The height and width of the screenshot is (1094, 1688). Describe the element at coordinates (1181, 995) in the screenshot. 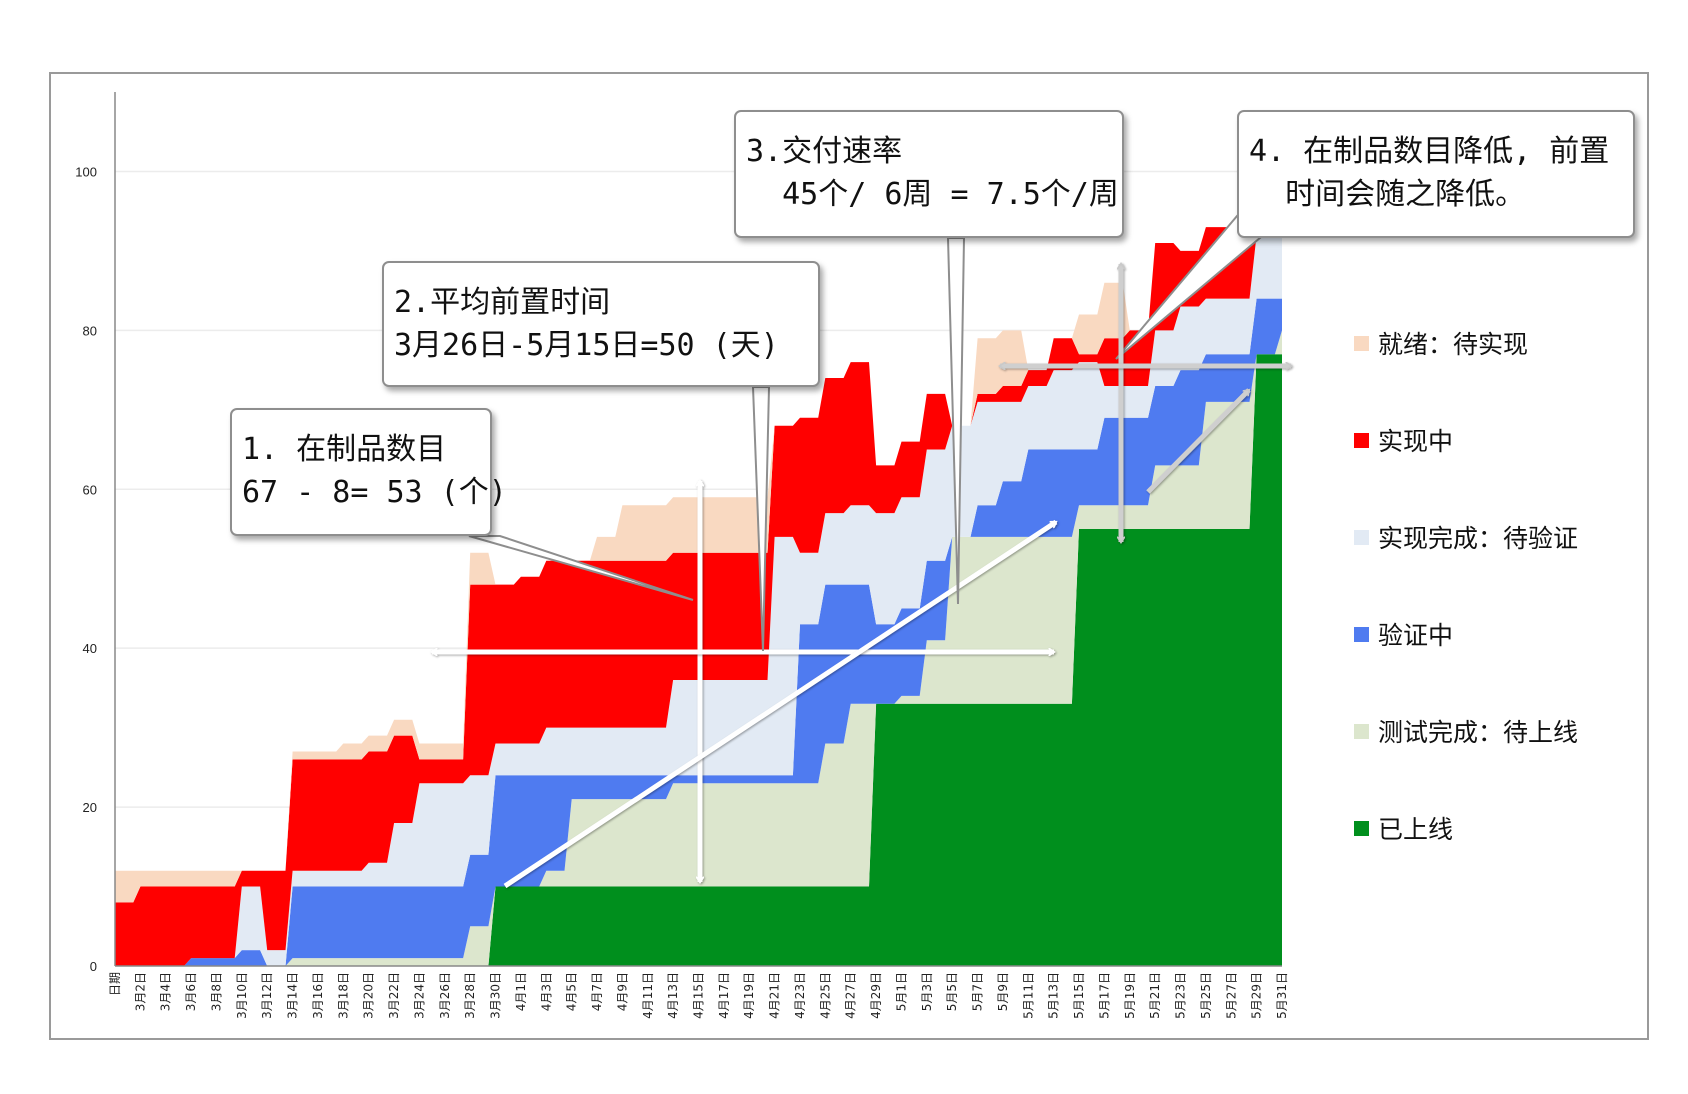

I see `x-tick-label-42: 5月23日` at that location.